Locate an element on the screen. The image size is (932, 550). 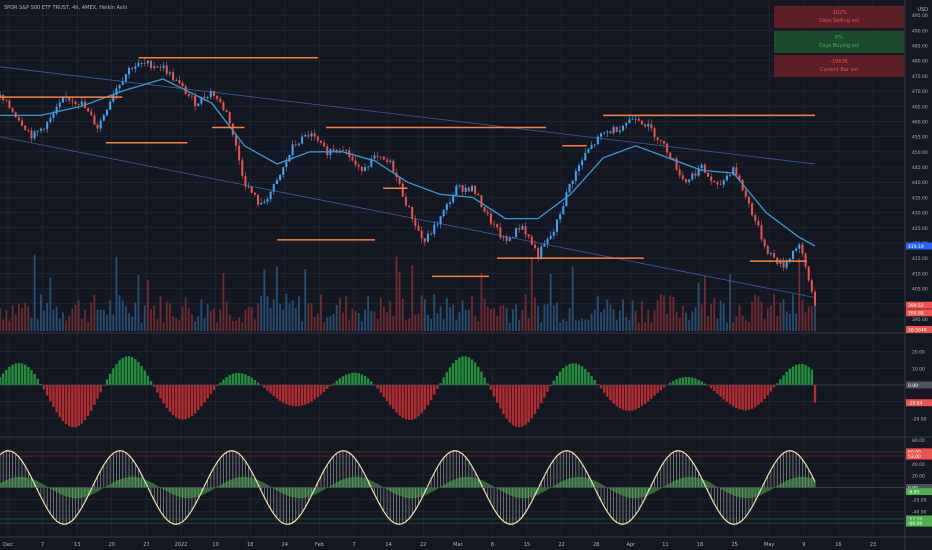
x-tick-label: 7 is located at coordinates (42, 545).